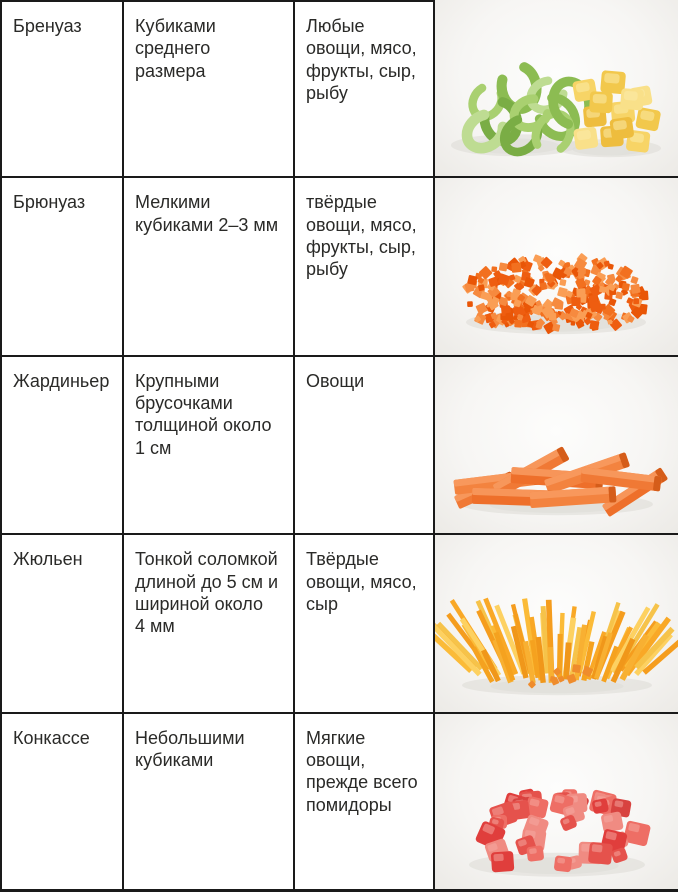 The width and height of the screenshot is (678, 892). What do you see at coordinates (209, 802) in the screenshot?
I see `cut-description-cell: Небольшими кубиками` at bounding box center [209, 802].